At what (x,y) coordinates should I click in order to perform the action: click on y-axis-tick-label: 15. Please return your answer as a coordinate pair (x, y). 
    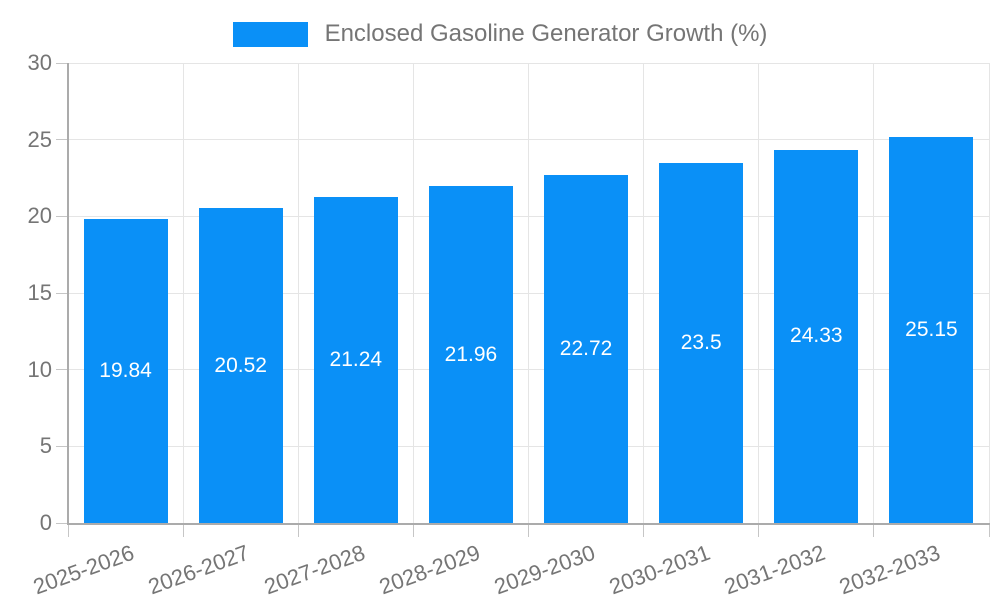
    Looking at the image, I should click on (39, 292).